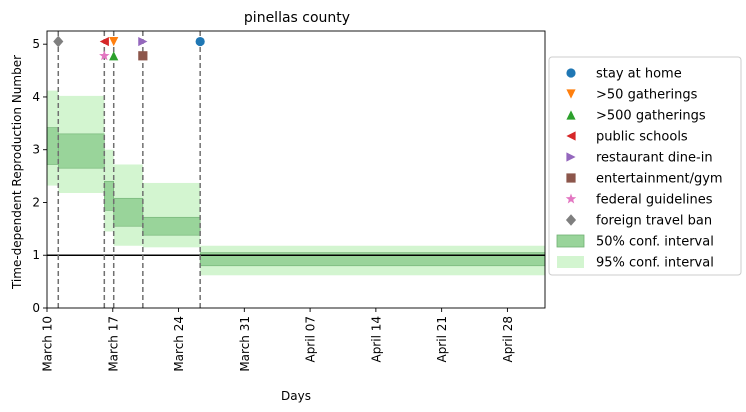  What do you see at coordinates (659, 179) in the screenshot?
I see `legend-label-5: entertainment/gym` at bounding box center [659, 179].